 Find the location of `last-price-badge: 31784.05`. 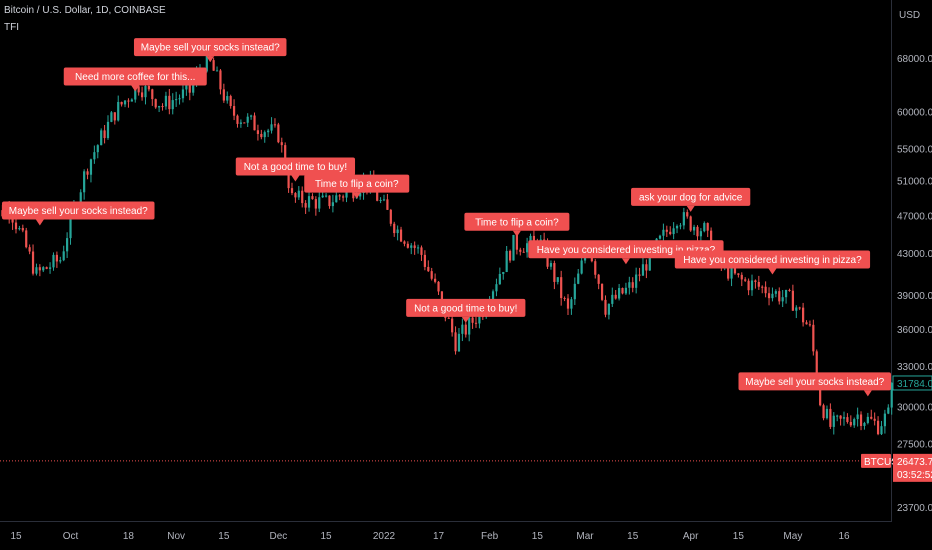

last-price-badge: 31784.05 is located at coordinates (912, 383).